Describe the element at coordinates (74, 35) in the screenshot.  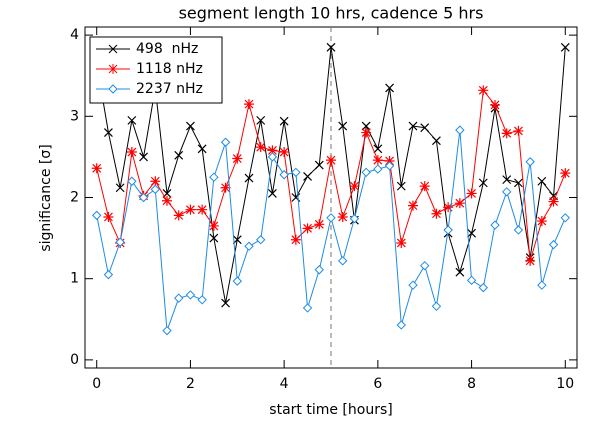
I see `y-tick-label: 4` at that location.